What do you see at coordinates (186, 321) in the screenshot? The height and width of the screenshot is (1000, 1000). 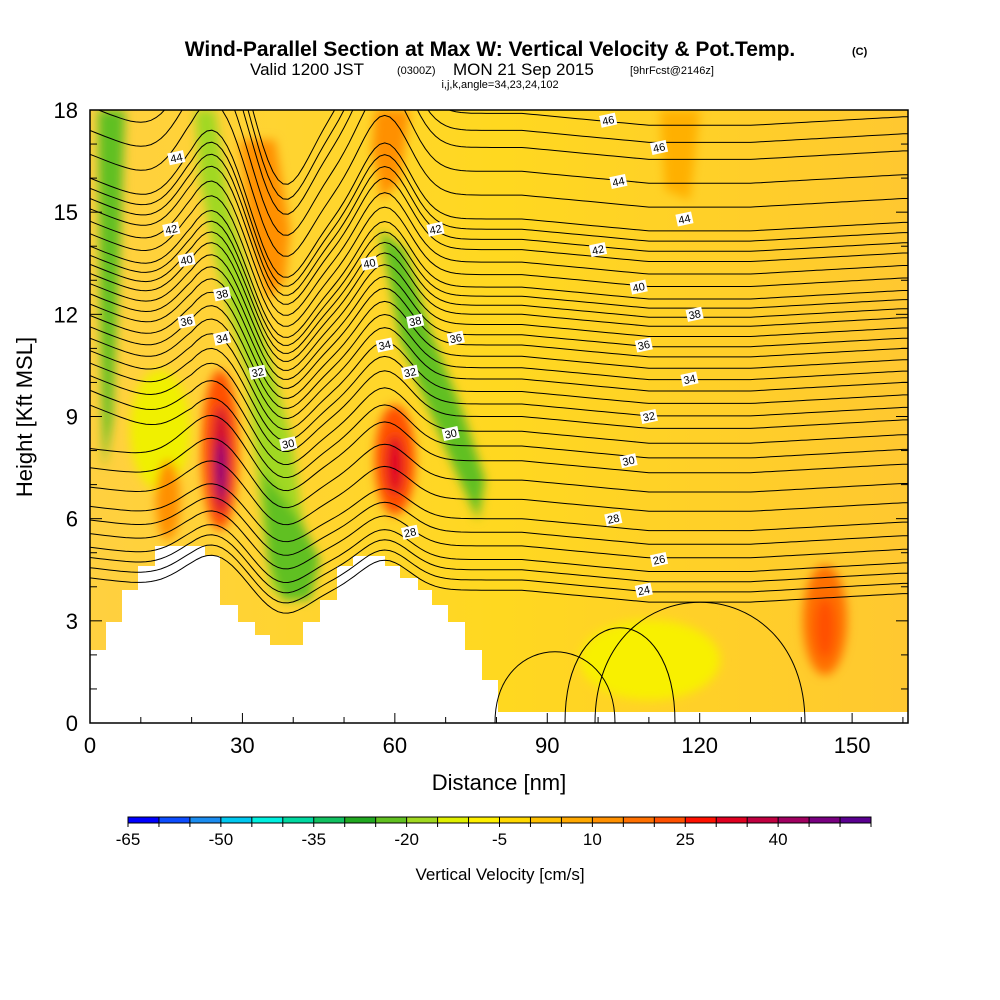 I see `contour-label: 36` at bounding box center [186, 321].